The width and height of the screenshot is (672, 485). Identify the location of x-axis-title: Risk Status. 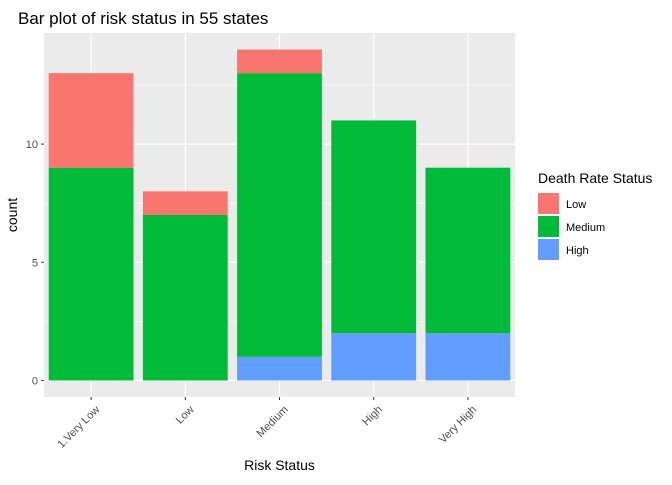
(279, 465).